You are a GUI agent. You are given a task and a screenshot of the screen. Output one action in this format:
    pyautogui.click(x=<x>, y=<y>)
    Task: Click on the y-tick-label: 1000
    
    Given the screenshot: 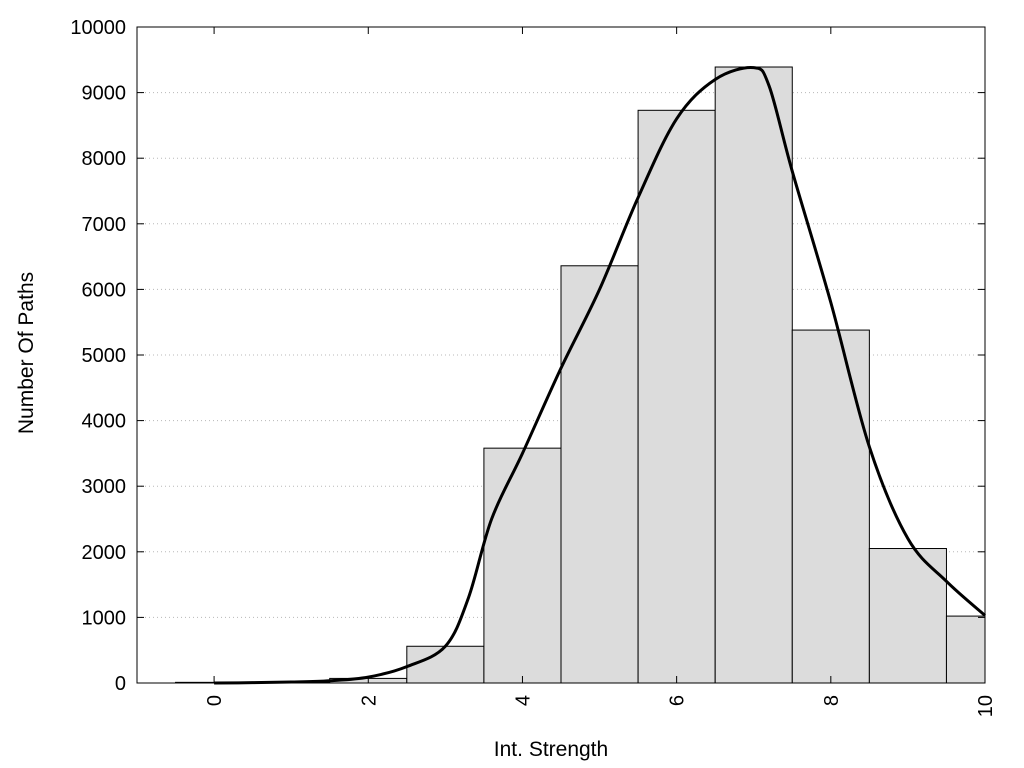 What is the action you would take?
    pyautogui.click(x=104, y=618)
    